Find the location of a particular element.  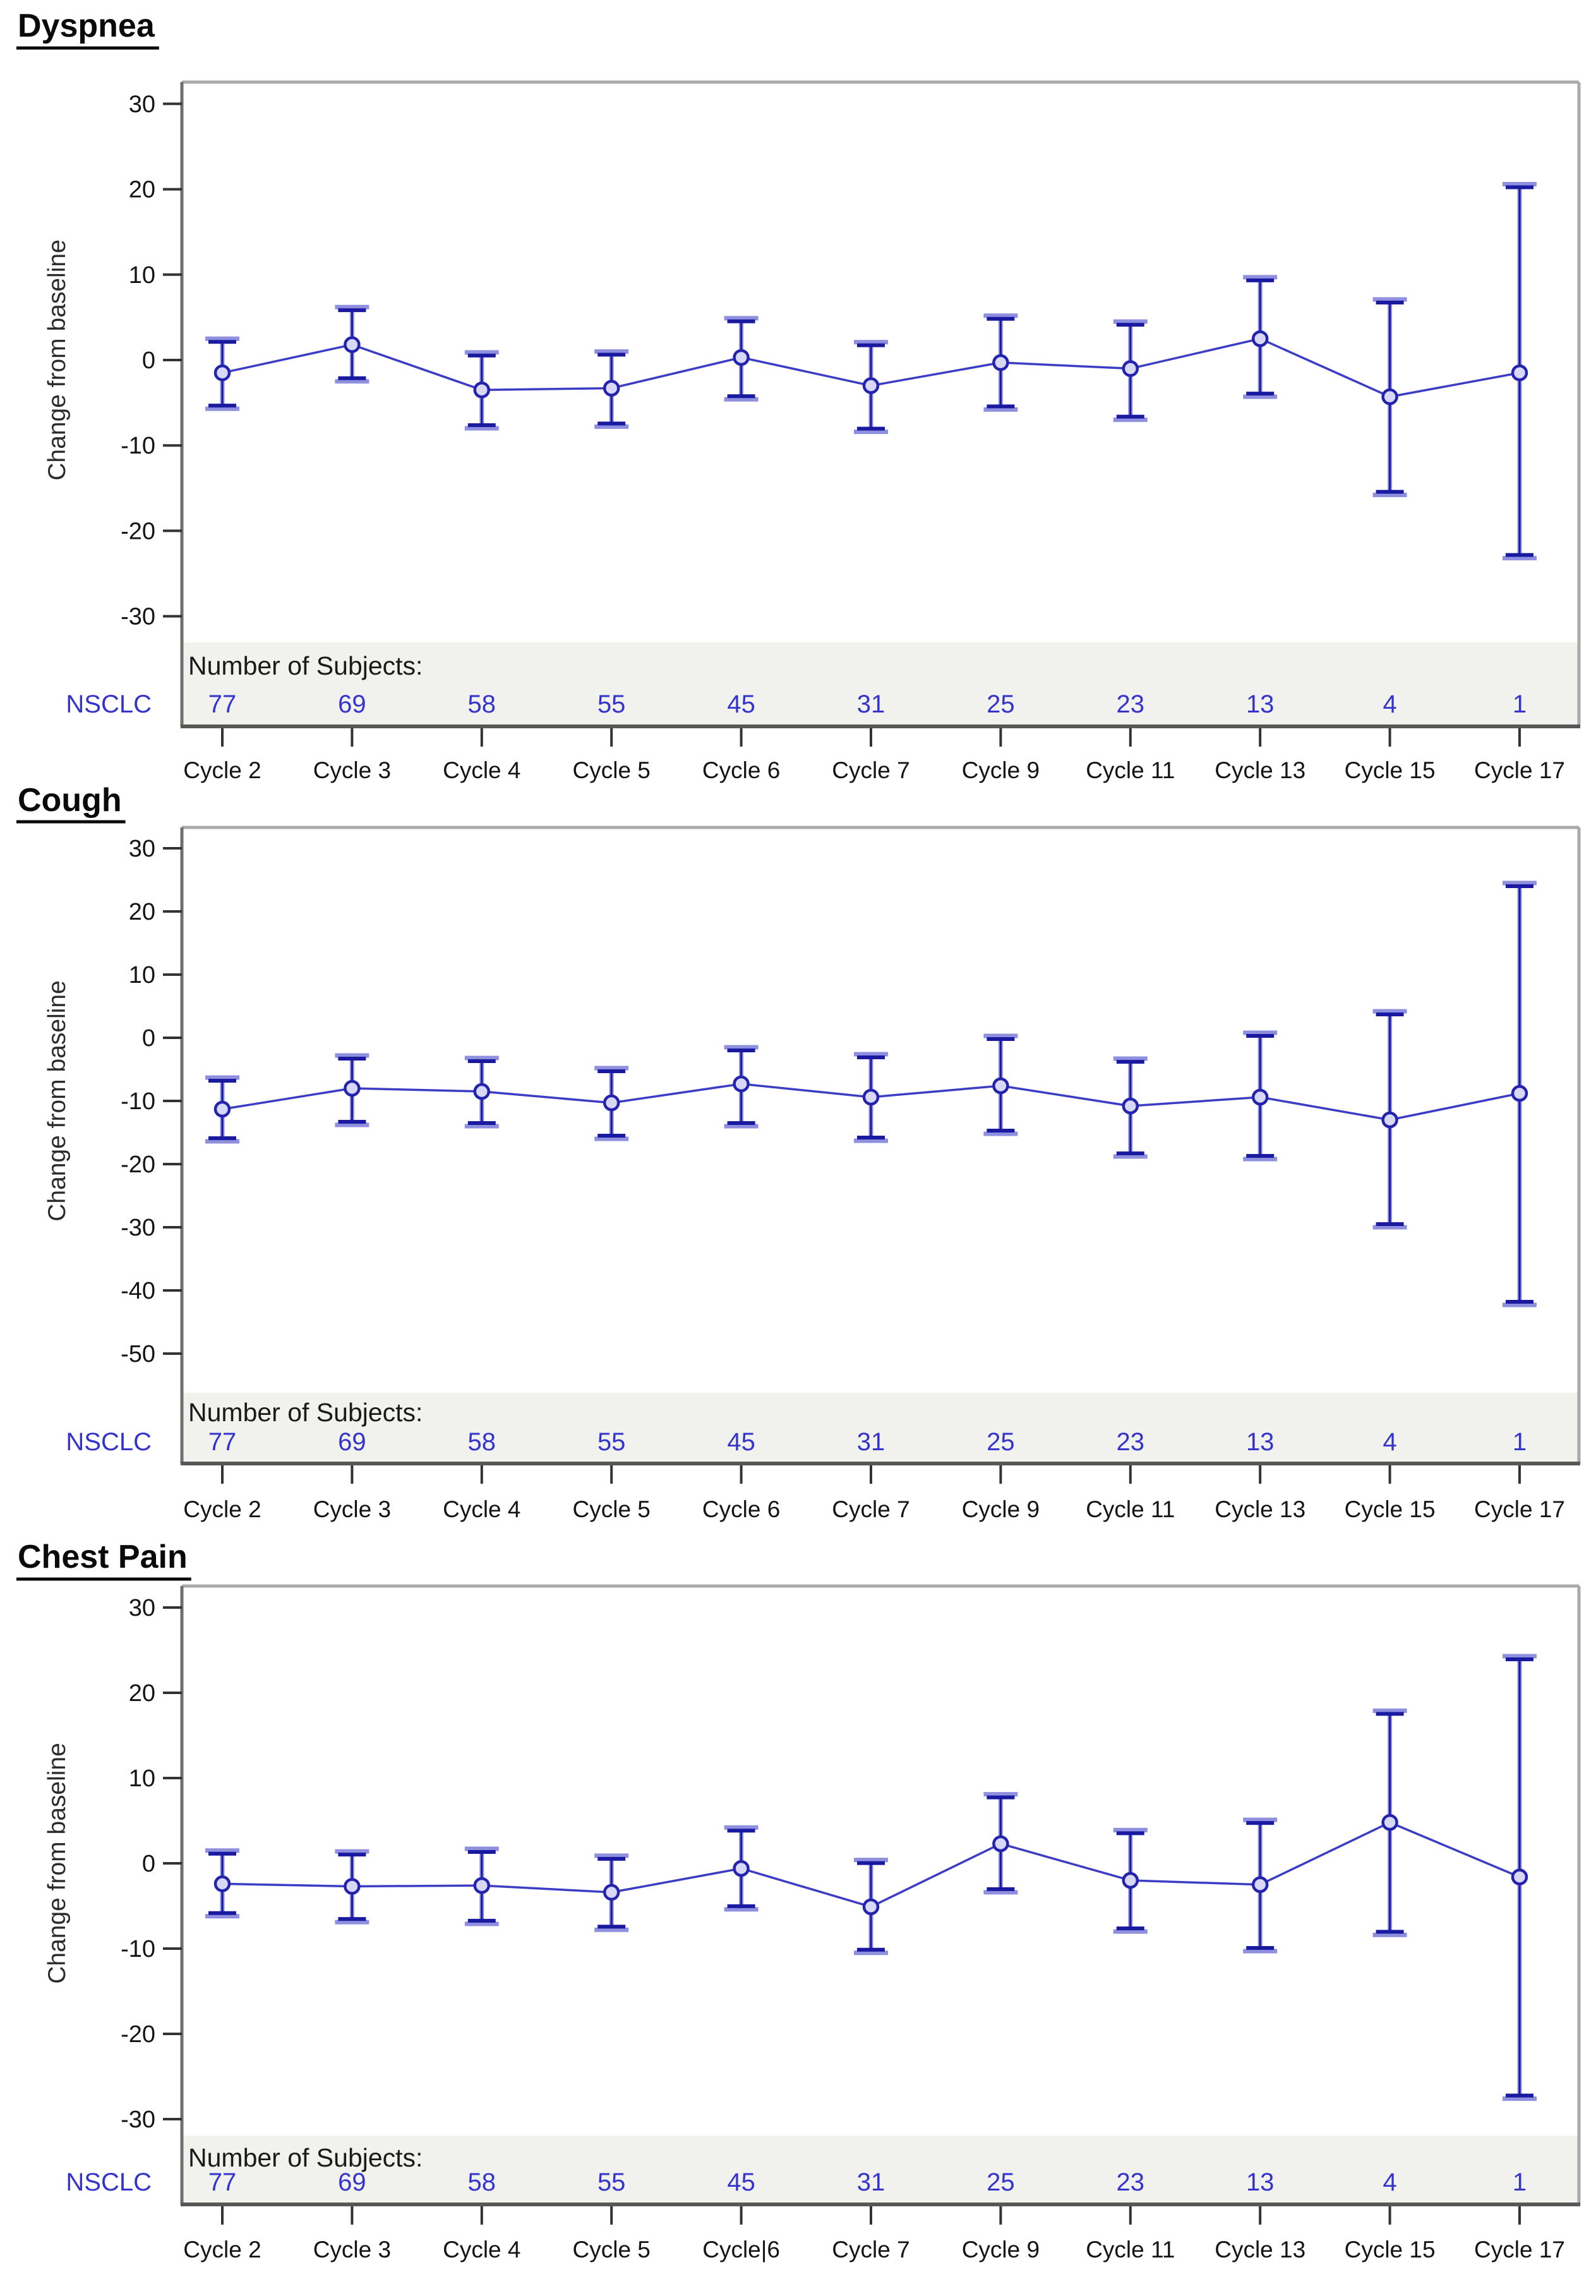

y-tick-label: -40 is located at coordinates (138, 1291).